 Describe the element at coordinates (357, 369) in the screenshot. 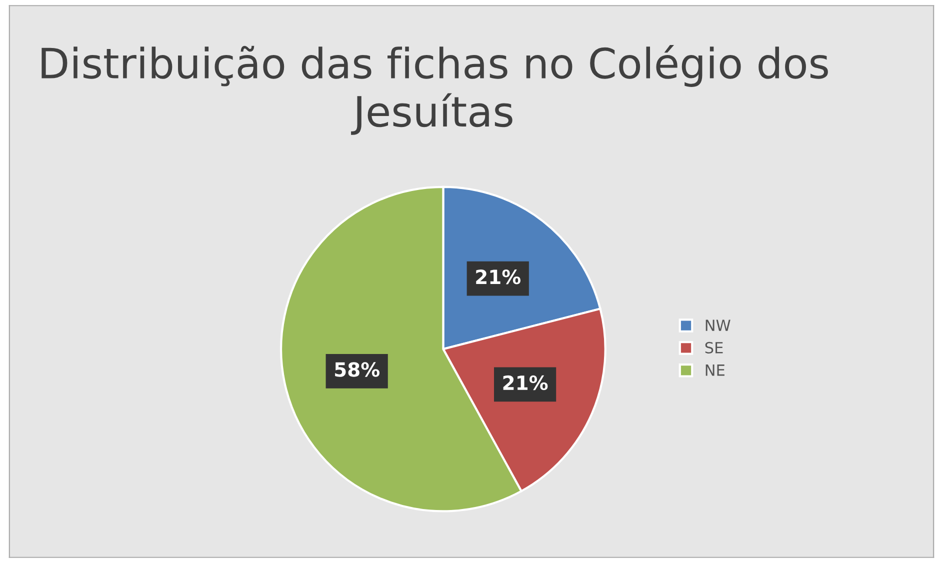

I see `data-label: 58%` at that location.